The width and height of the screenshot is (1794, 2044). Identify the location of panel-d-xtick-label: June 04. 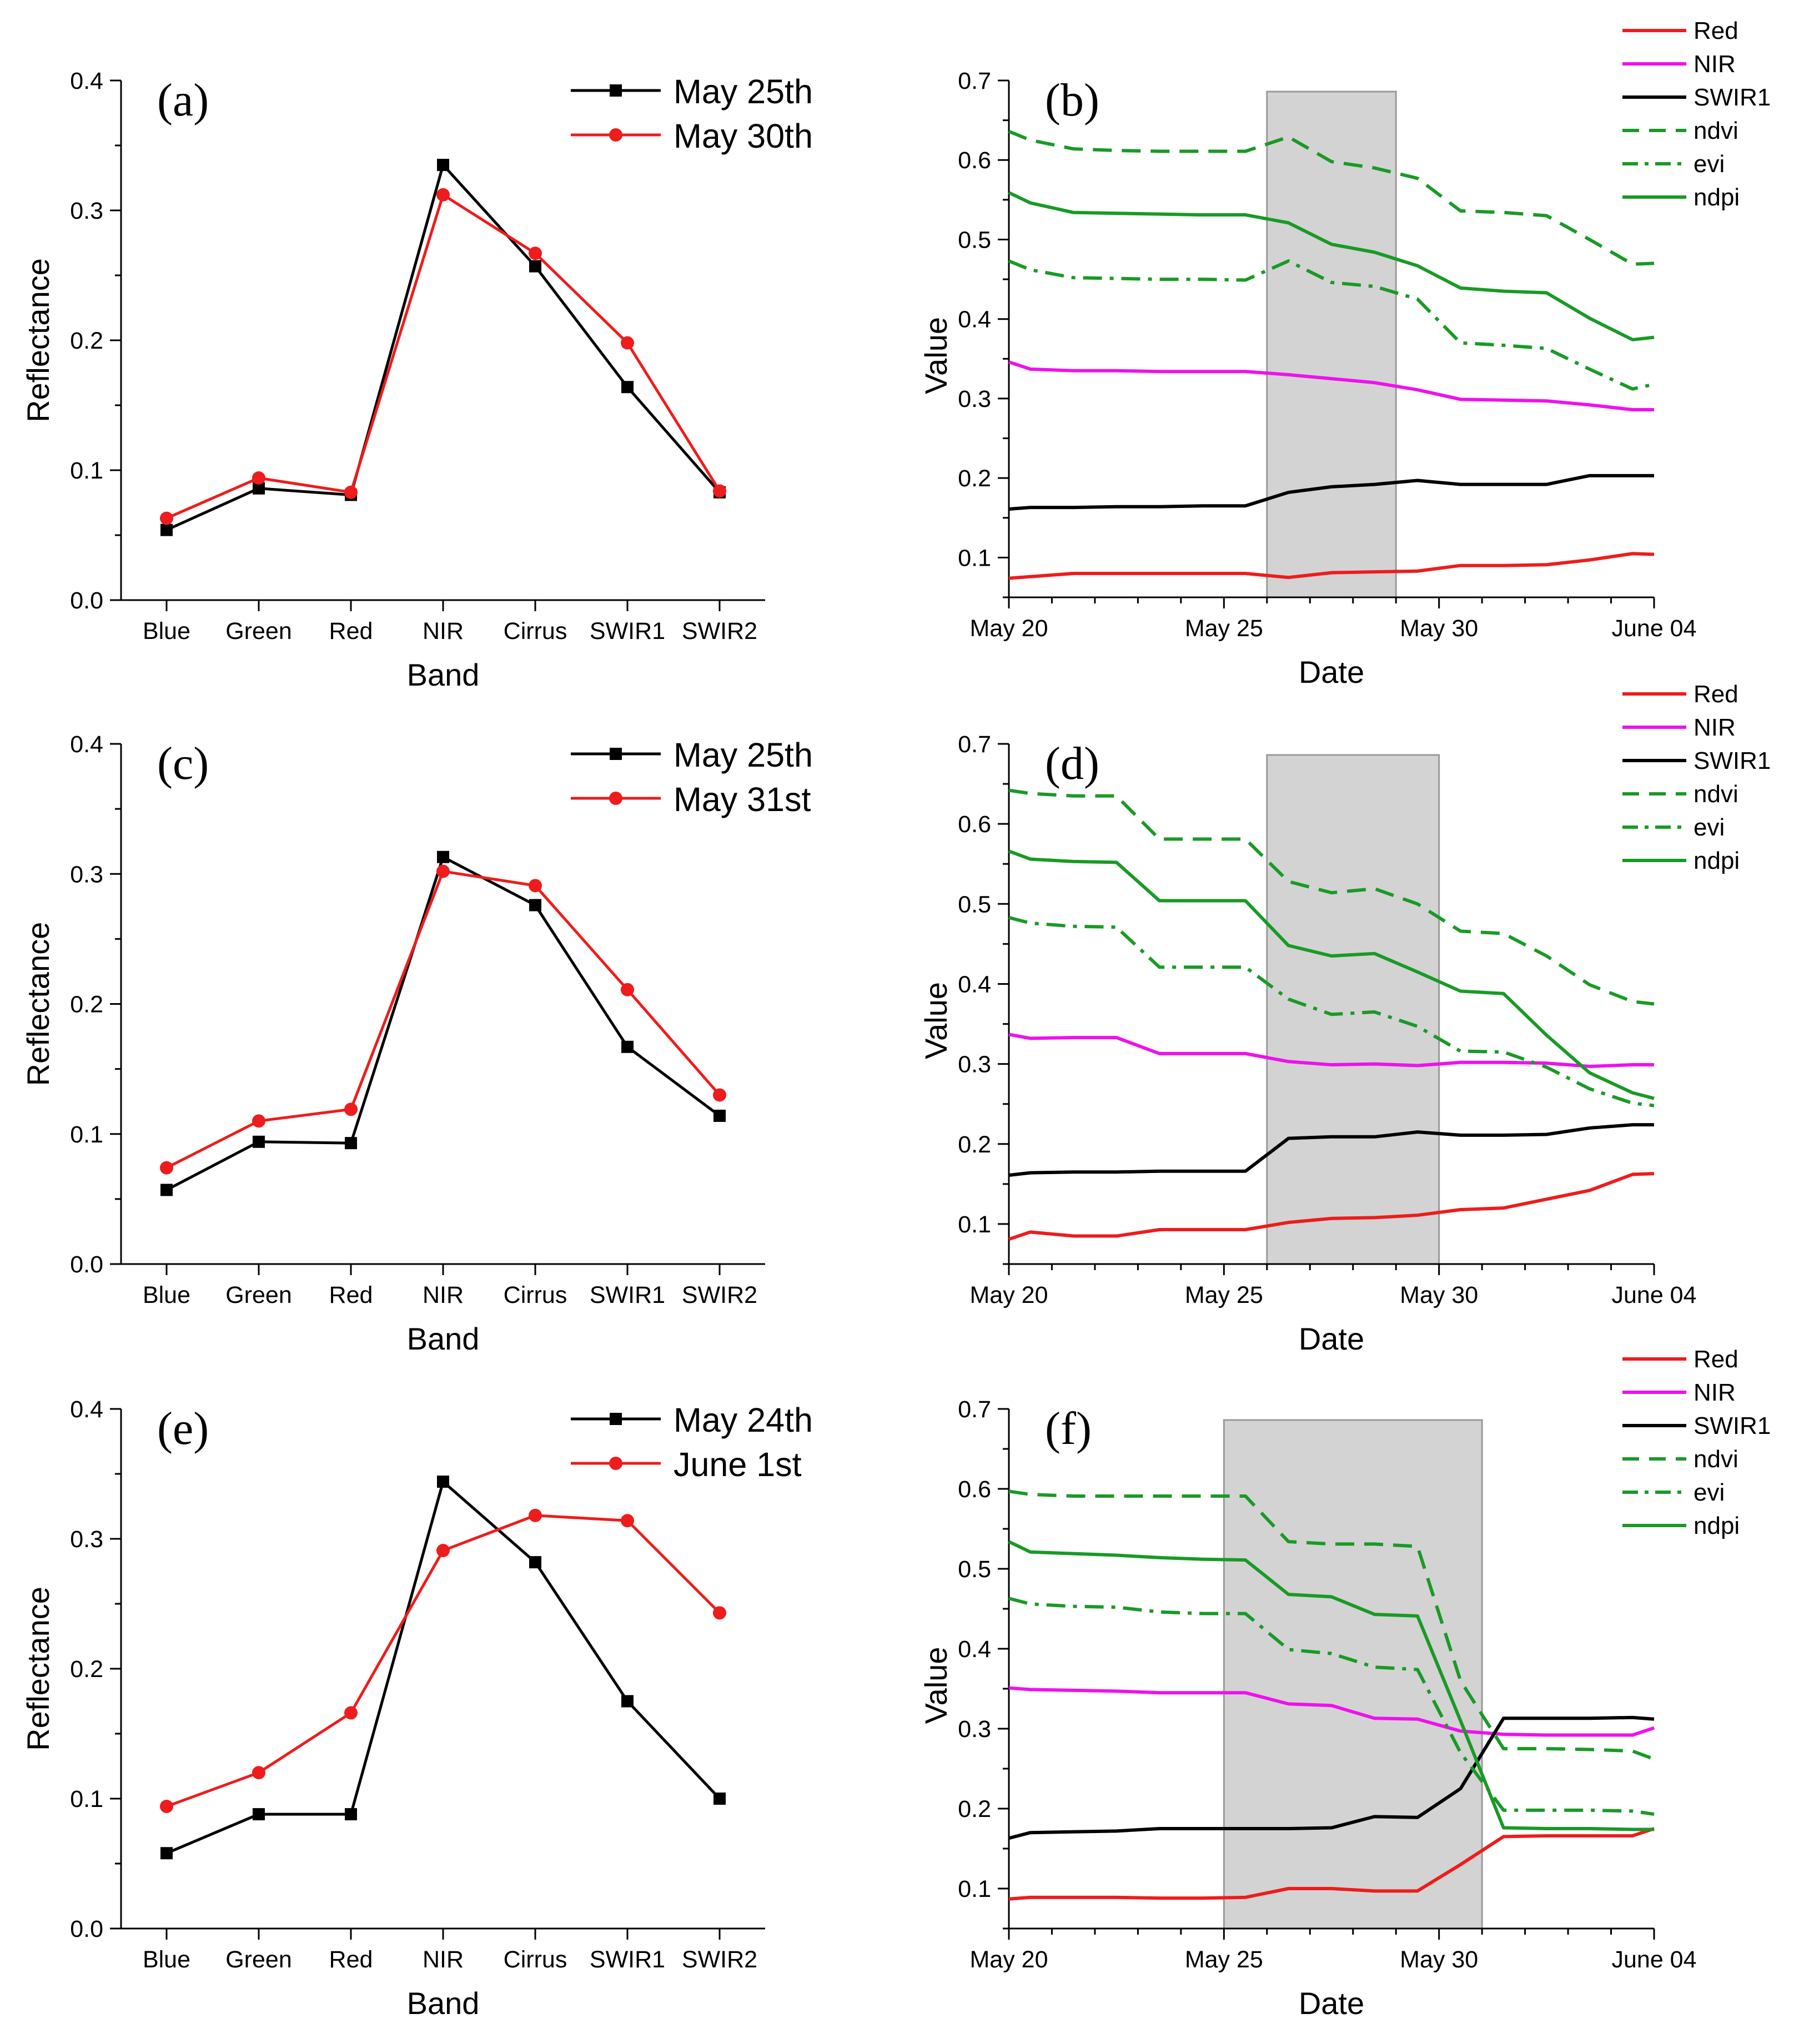
(1653, 1295).